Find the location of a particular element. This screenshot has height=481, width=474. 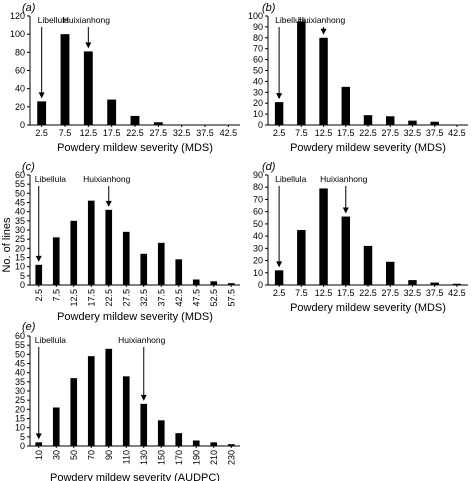

panel-label: (c) is located at coordinates (28, 167).